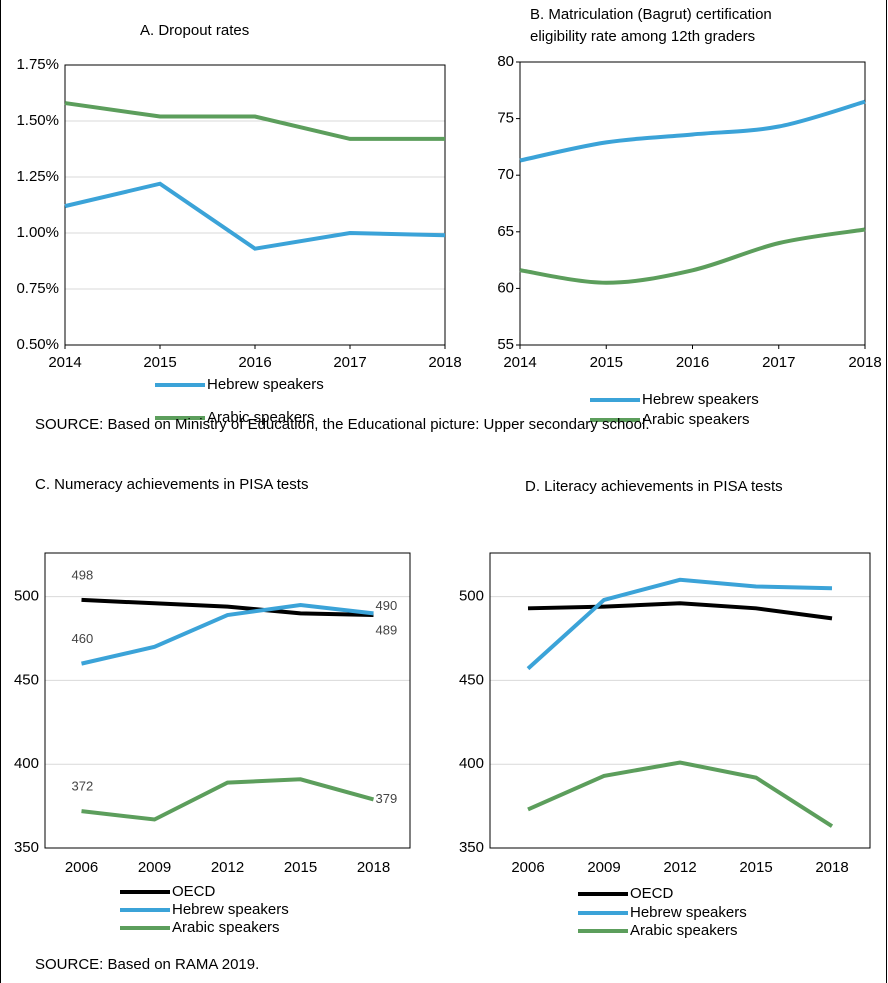 The height and width of the screenshot is (983, 888). What do you see at coordinates (505, 118) in the screenshot?
I see `y-tick-label: 75` at bounding box center [505, 118].